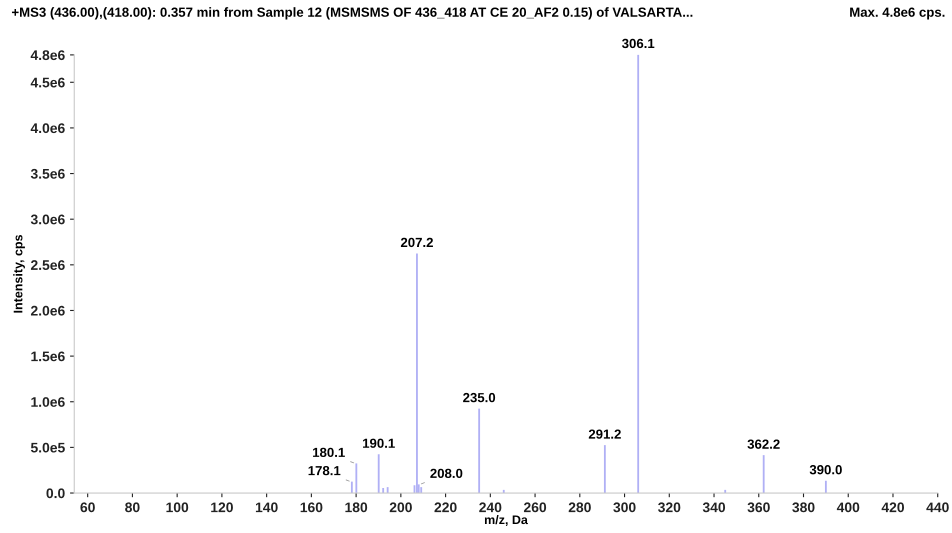 Image resolution: width=952 pixels, height=533 pixels. I want to click on x-tick-label: 140, so click(267, 507).